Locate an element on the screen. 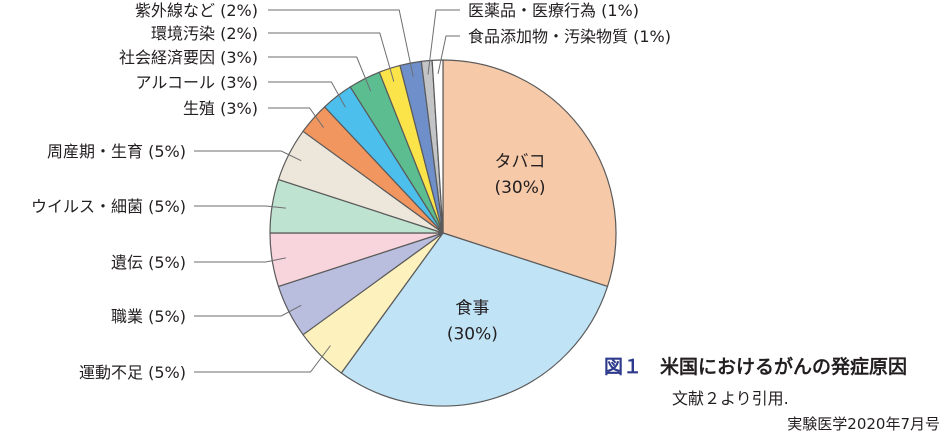 This screenshot has height=448, width=948. slice-label: 遺伝 (5%) is located at coordinates (148, 262).